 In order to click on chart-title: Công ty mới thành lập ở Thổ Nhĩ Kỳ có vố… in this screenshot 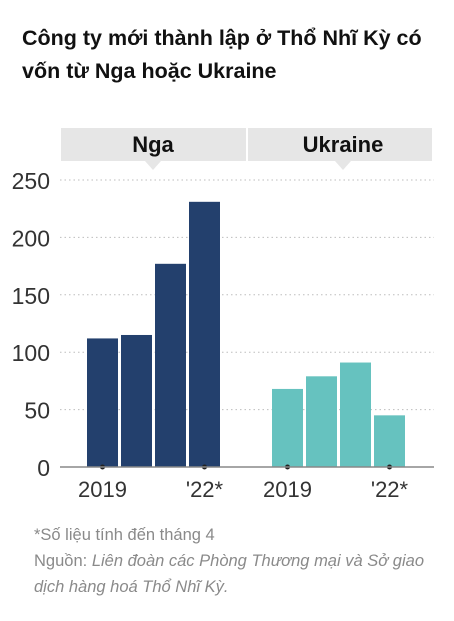, I will do `click(222, 54)`.